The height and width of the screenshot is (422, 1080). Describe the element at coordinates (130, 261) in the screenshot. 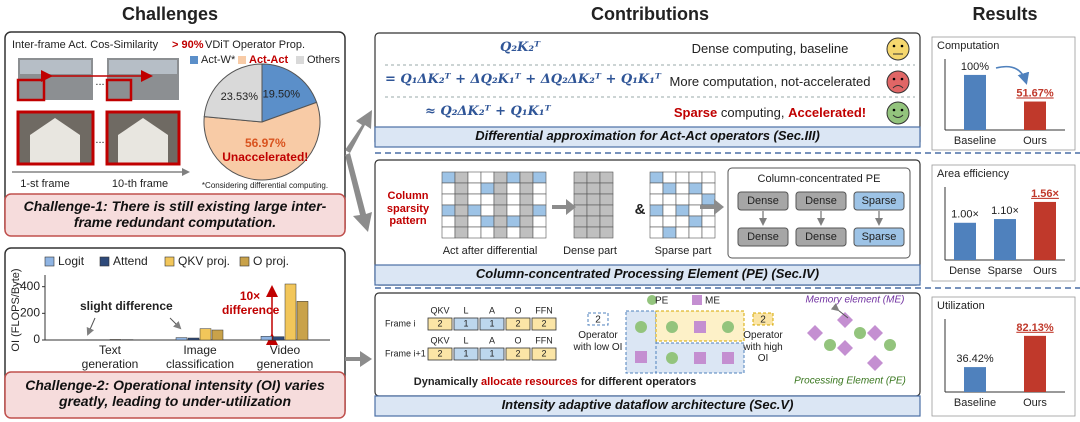

I see `legend-label: Attend` at that location.